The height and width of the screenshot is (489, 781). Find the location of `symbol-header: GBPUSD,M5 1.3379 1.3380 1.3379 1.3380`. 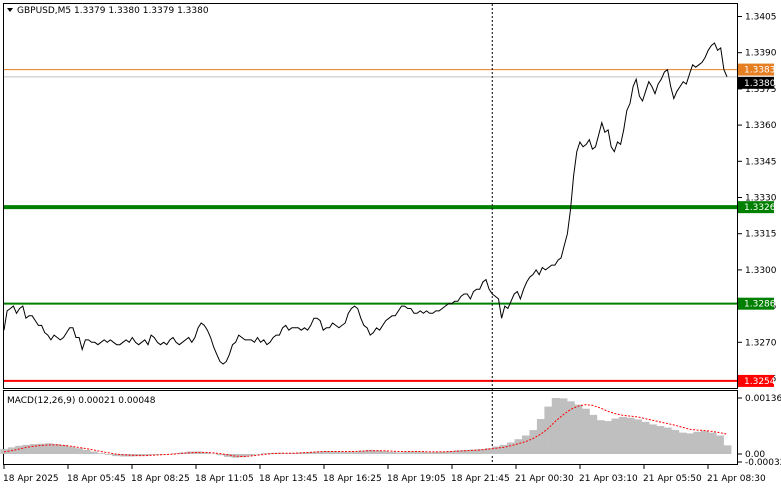

symbol-header: GBPUSD,M5 1.3379 1.3380 1.3379 1.3380 is located at coordinates (108, 11).